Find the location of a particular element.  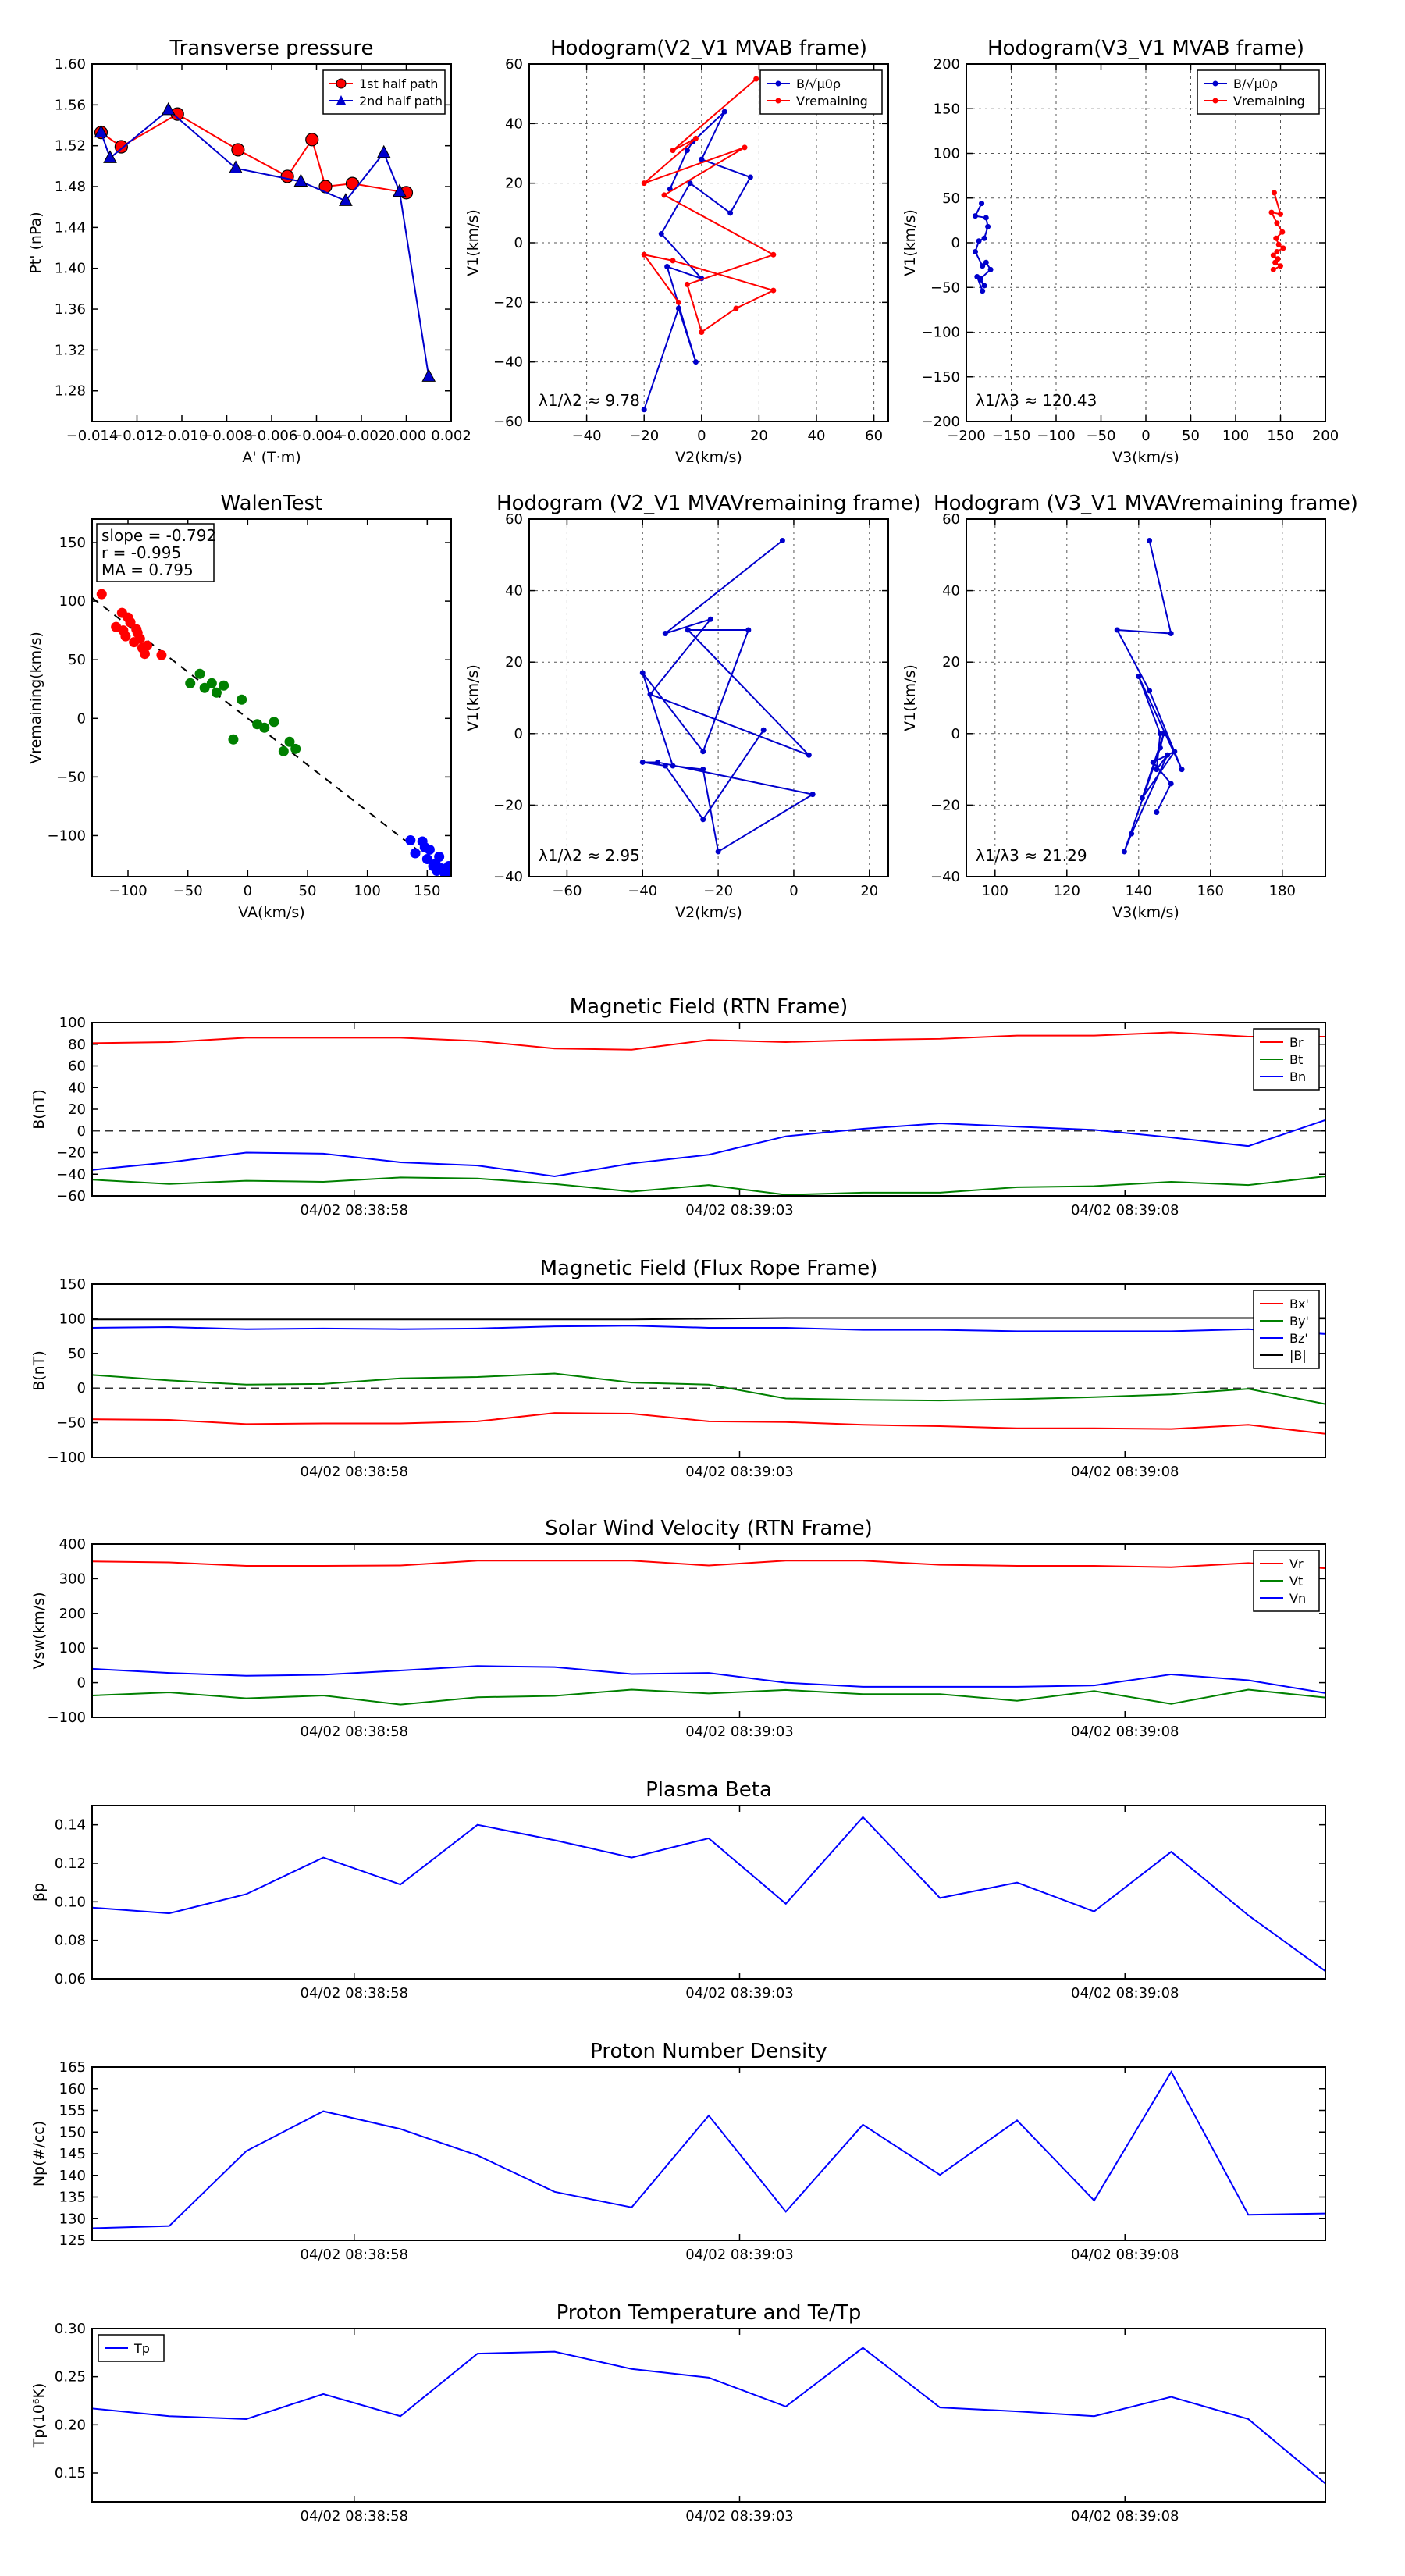

chart-title: Transverse pressure is located at coordinates (271, 48).